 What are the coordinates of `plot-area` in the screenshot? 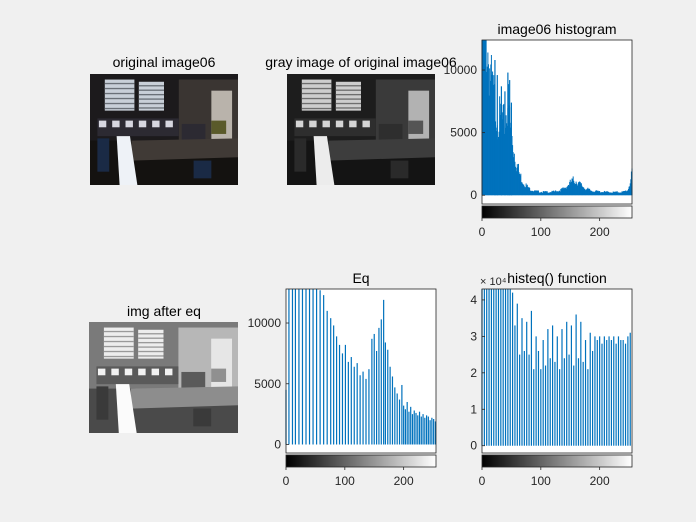 It's located at (361, 371).